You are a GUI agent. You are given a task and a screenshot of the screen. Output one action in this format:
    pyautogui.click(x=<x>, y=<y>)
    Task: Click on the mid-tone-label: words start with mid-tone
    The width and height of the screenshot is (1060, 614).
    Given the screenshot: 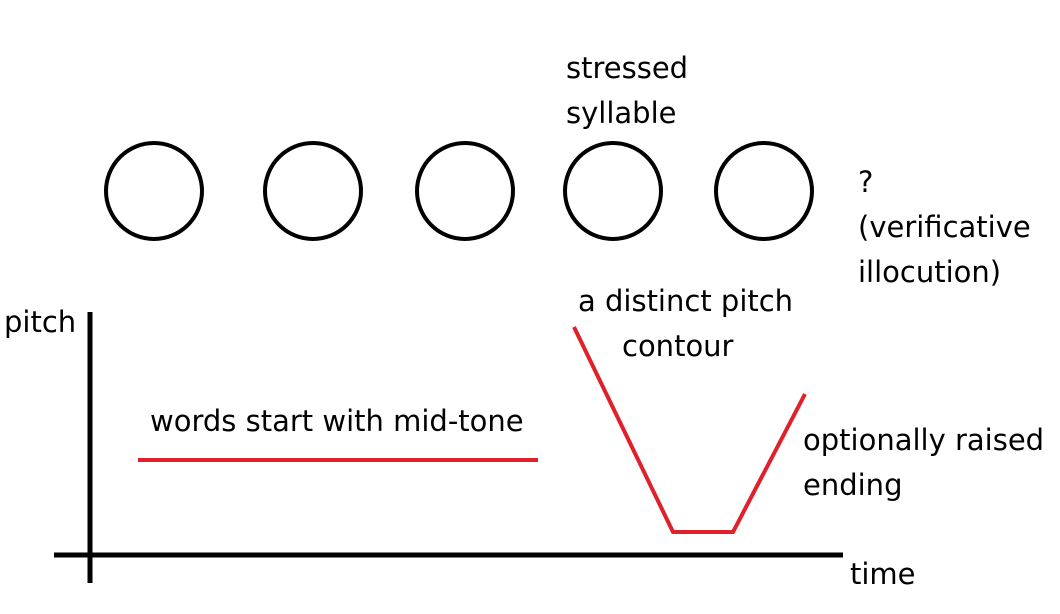 What is the action you would take?
    pyautogui.click(x=337, y=421)
    